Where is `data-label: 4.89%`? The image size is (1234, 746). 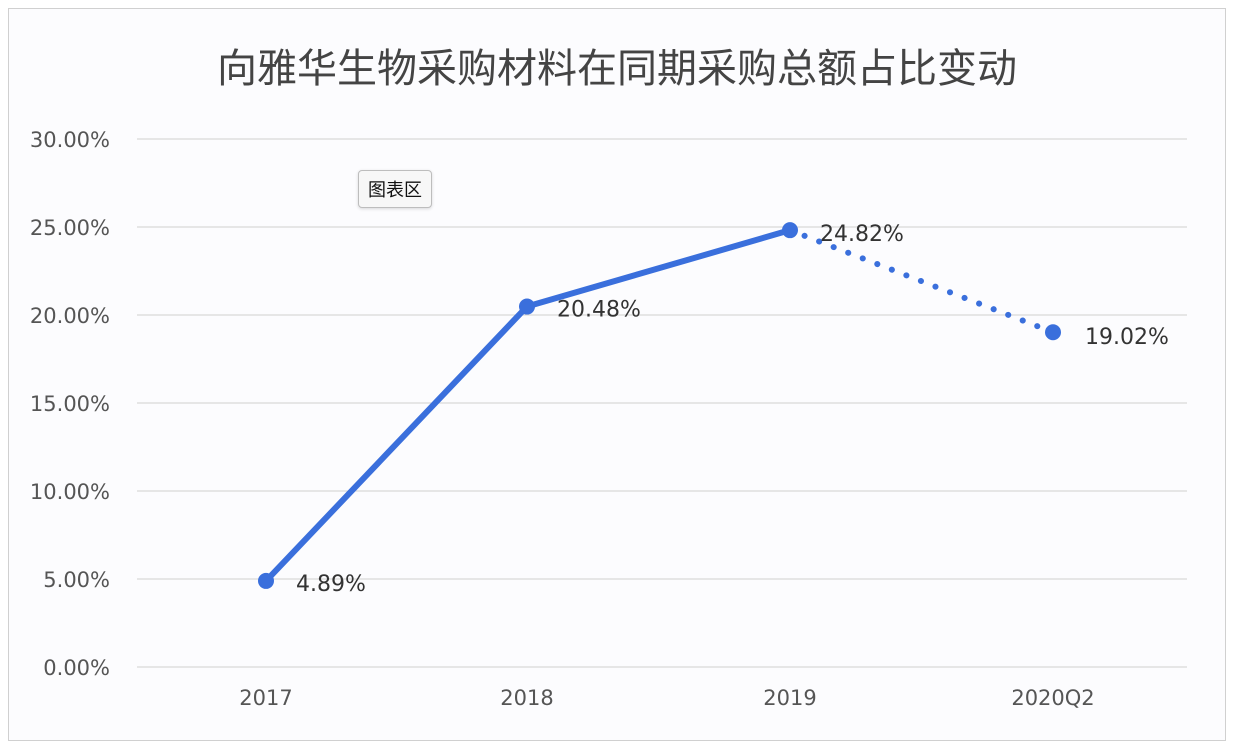 data-label: 4.89% is located at coordinates (331, 584).